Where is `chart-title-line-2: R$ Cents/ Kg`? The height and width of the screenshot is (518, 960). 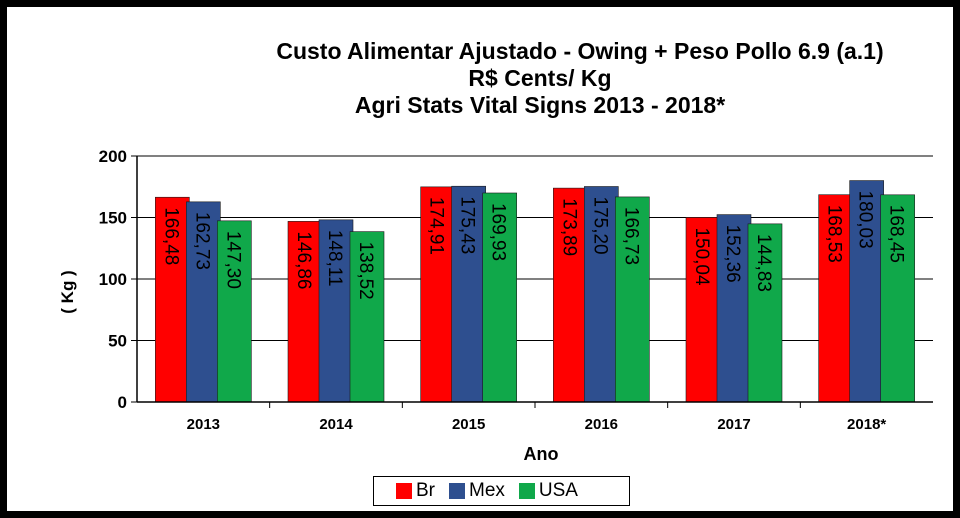 chart-title-line-2: R$ Cents/ Kg is located at coordinates (540, 78).